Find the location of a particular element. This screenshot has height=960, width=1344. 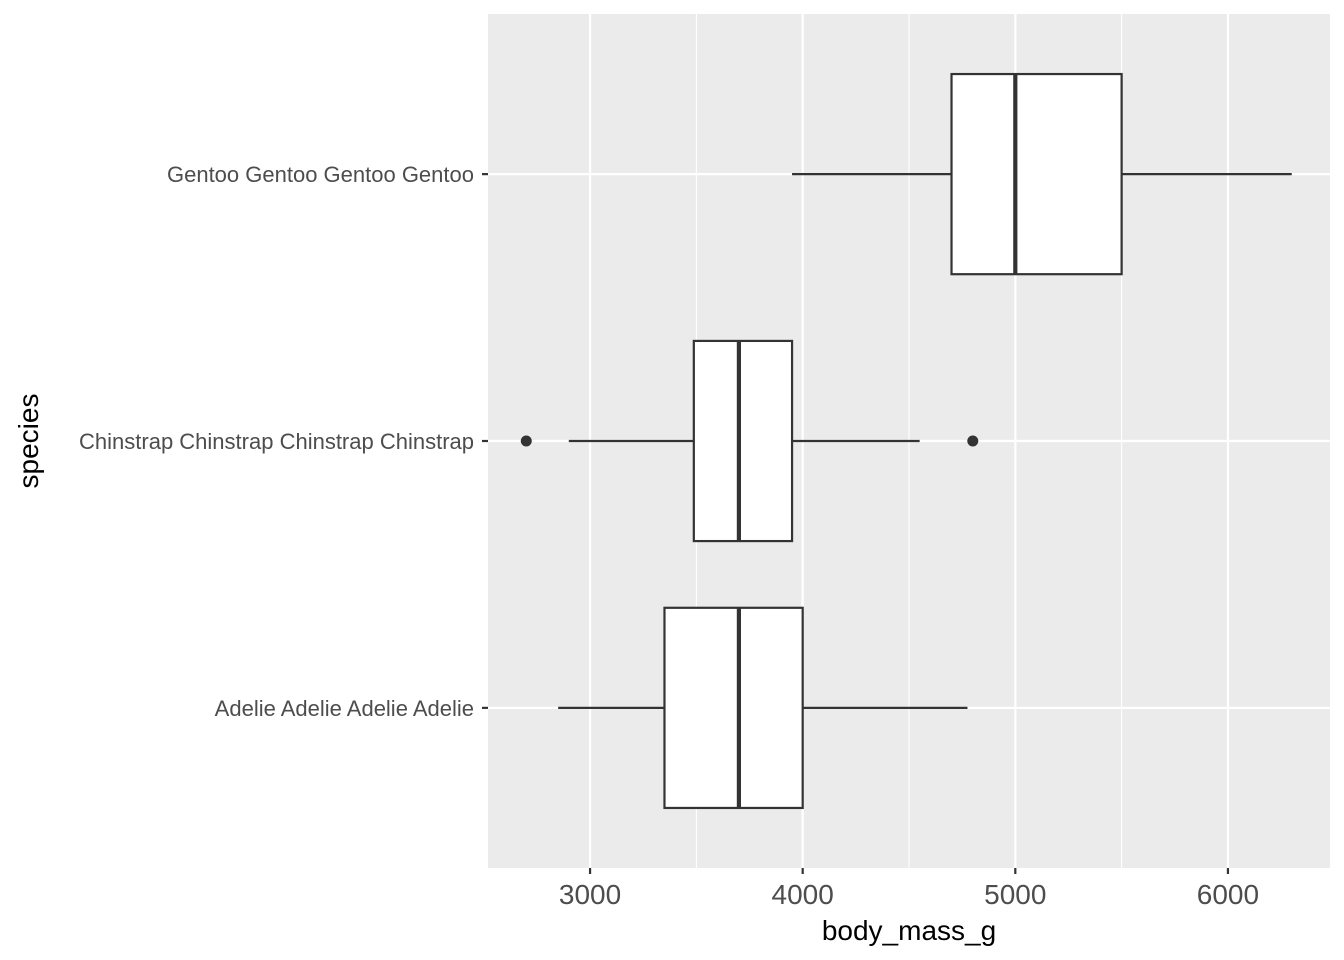

x-tick-label: 5000 is located at coordinates (1015, 894).